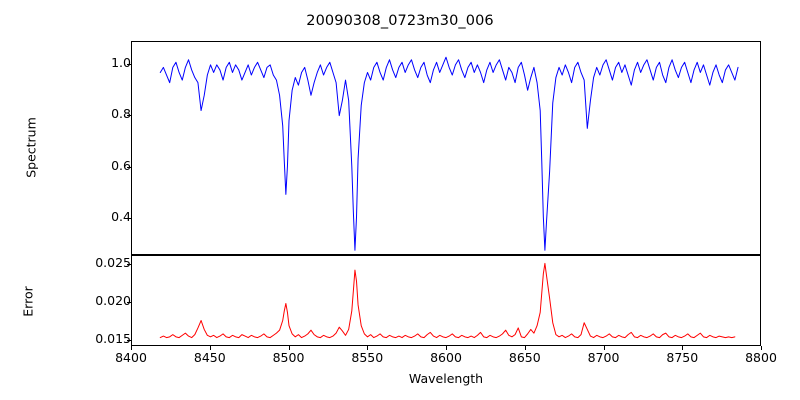  What do you see at coordinates (446, 378) in the screenshot?
I see `x-axis-label: Wavelength` at bounding box center [446, 378].